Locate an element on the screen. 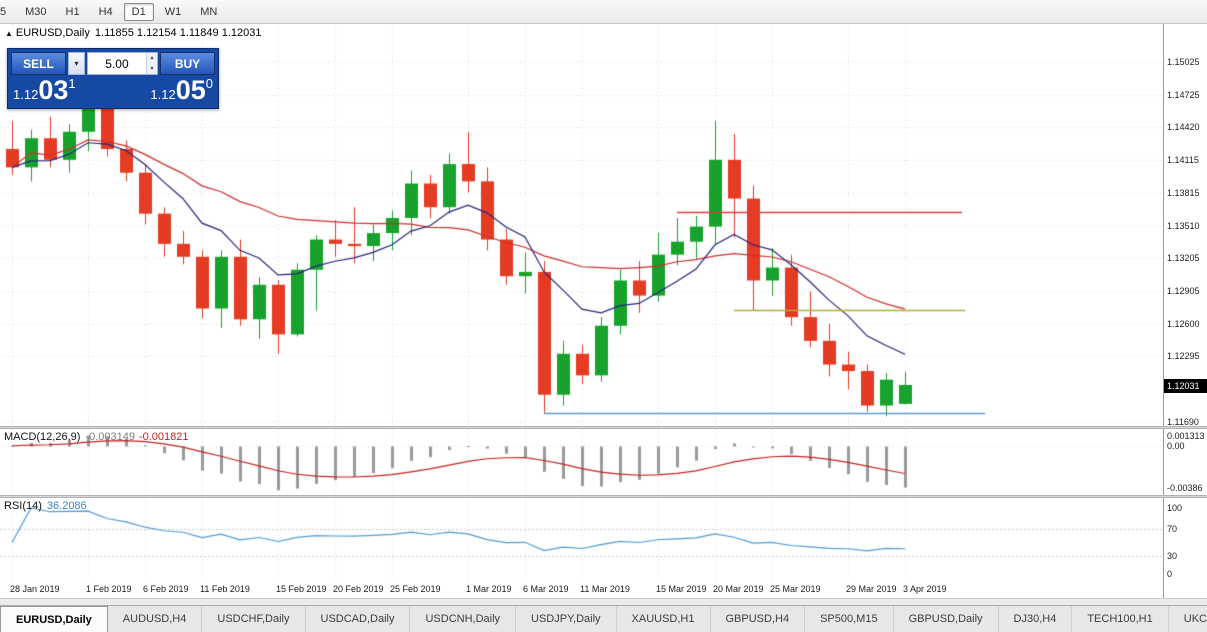  timeframe-button-w1: W1 is located at coordinates (173, 12).